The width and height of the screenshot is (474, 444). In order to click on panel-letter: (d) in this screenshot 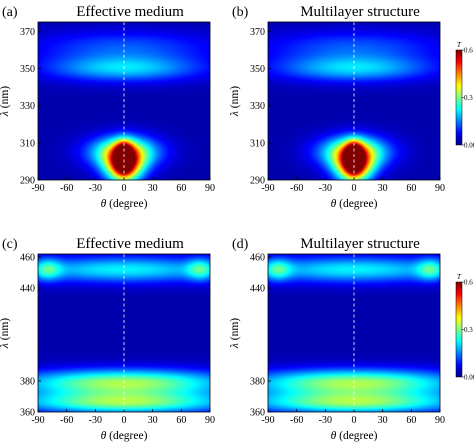, I will do `click(240, 244)`.